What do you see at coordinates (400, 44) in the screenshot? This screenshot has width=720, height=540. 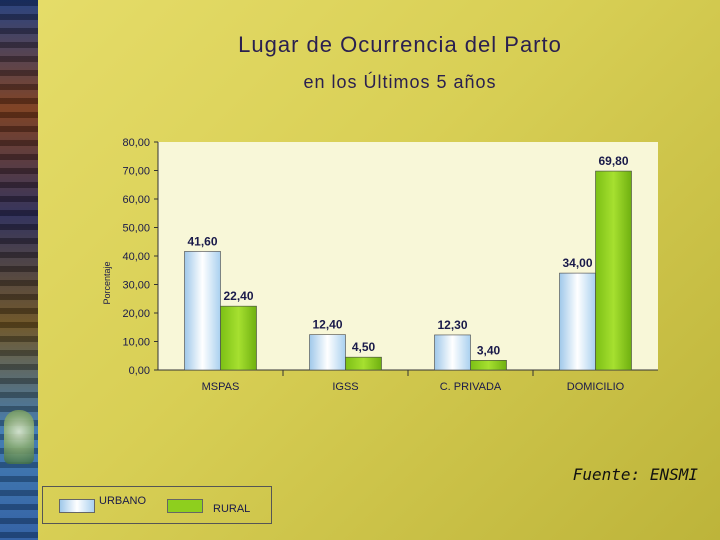 I see `chart-title: Lugar de Ocurrencia del Parto` at bounding box center [400, 44].